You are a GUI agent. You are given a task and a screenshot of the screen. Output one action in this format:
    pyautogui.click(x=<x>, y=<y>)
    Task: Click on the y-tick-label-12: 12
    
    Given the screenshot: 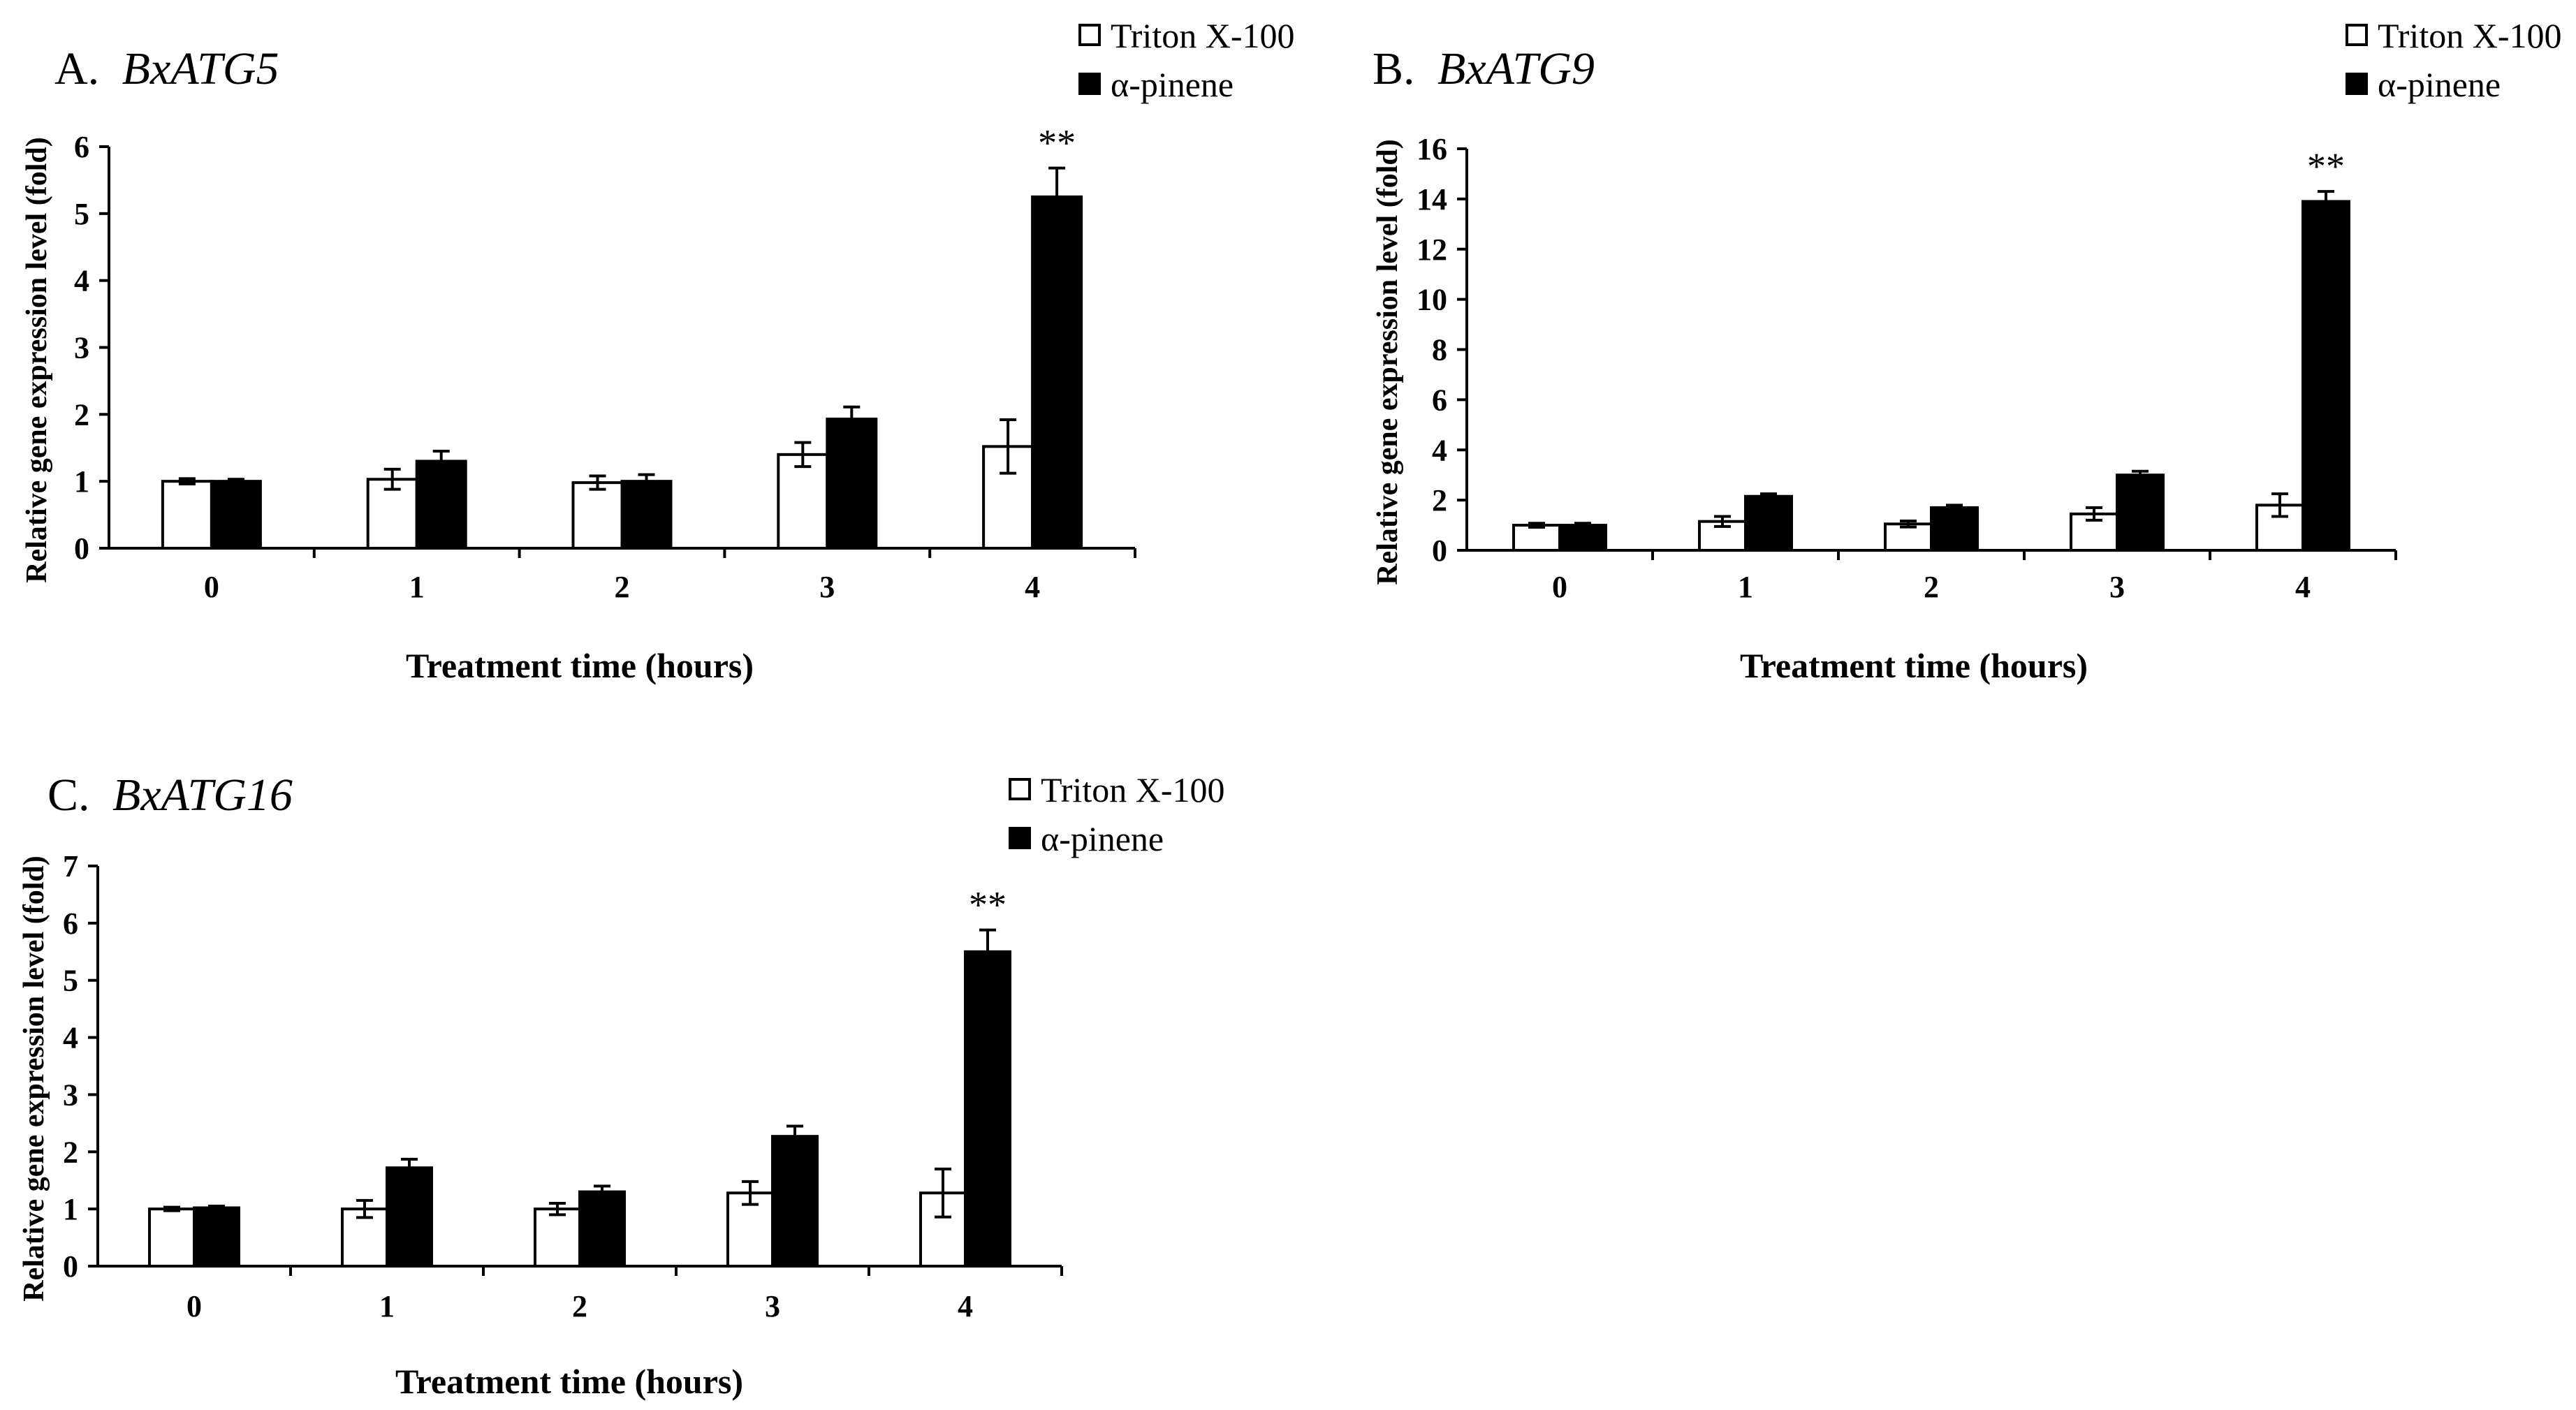 What is the action you would take?
    pyautogui.click(x=1432, y=250)
    